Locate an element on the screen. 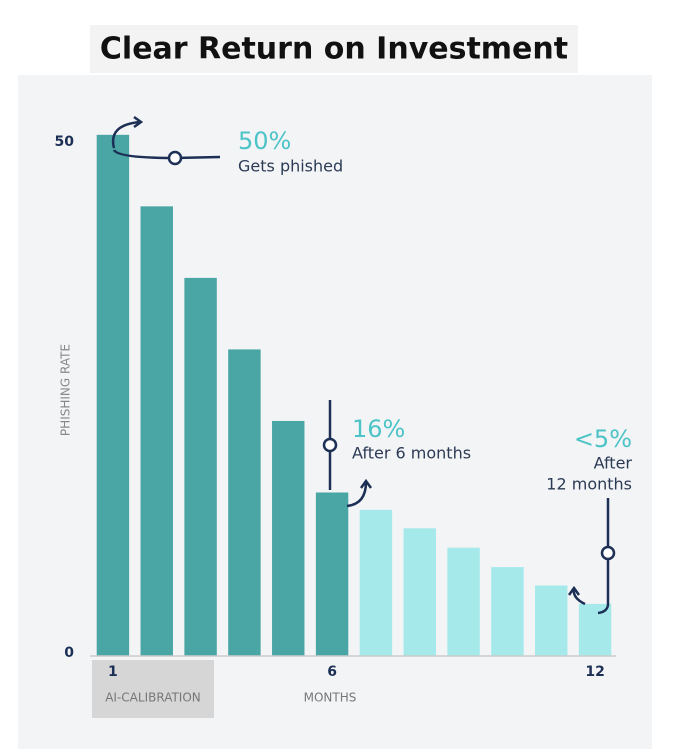 This screenshot has width=692, height=753. annotation-value: 50% is located at coordinates (264, 141).